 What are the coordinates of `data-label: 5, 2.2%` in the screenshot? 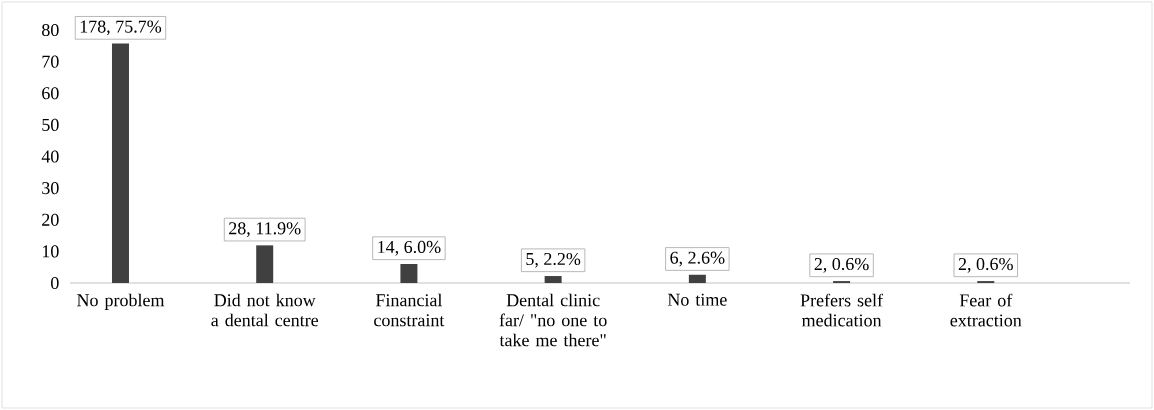 It's located at (553, 260).